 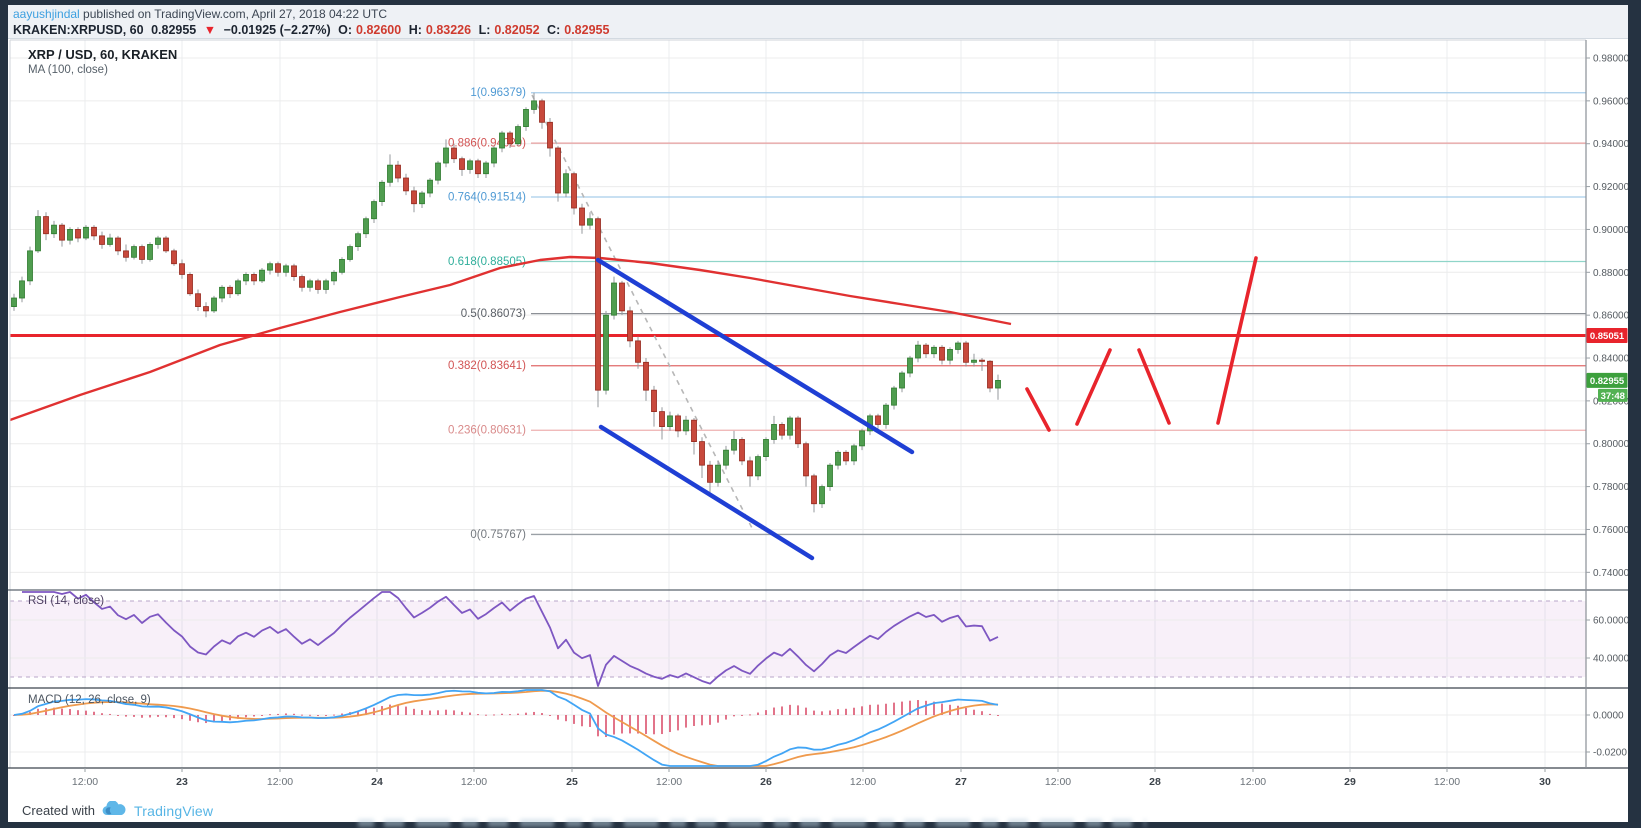 I want to click on author-link: aayushjindal, so click(x=46, y=14).